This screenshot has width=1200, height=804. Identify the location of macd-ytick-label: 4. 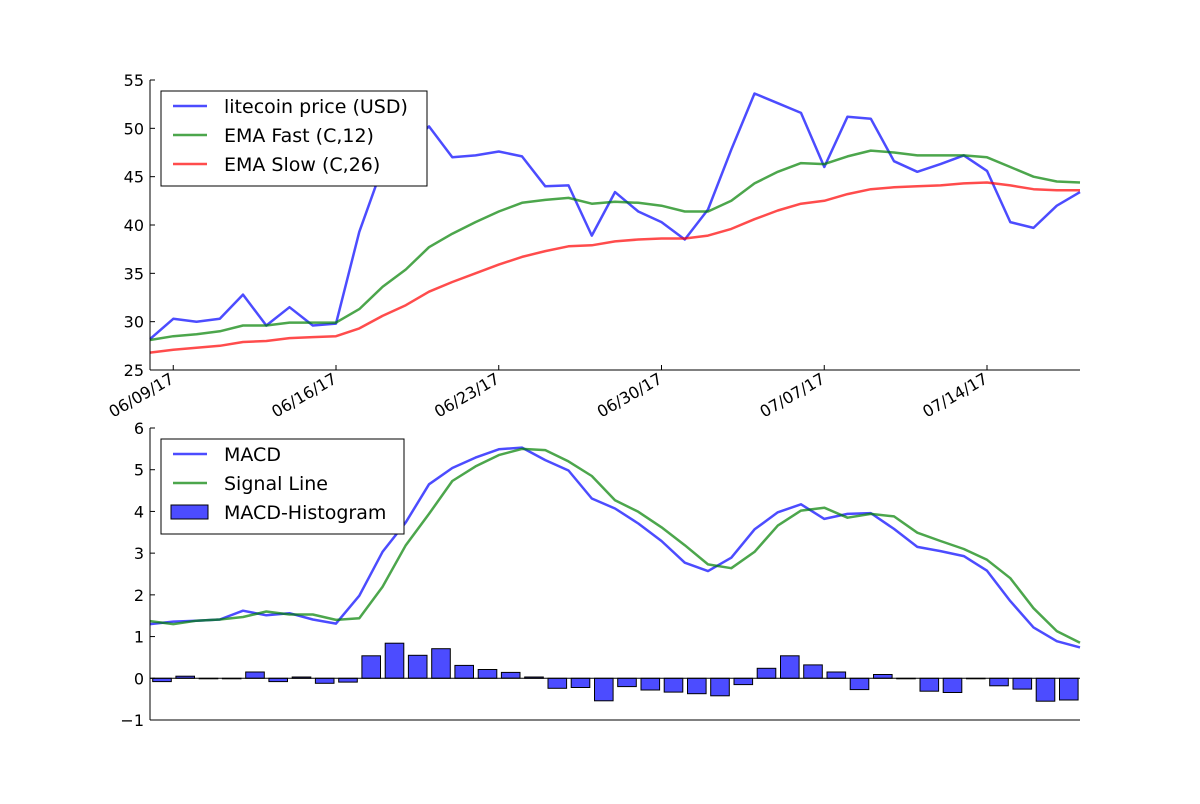
(139, 511).